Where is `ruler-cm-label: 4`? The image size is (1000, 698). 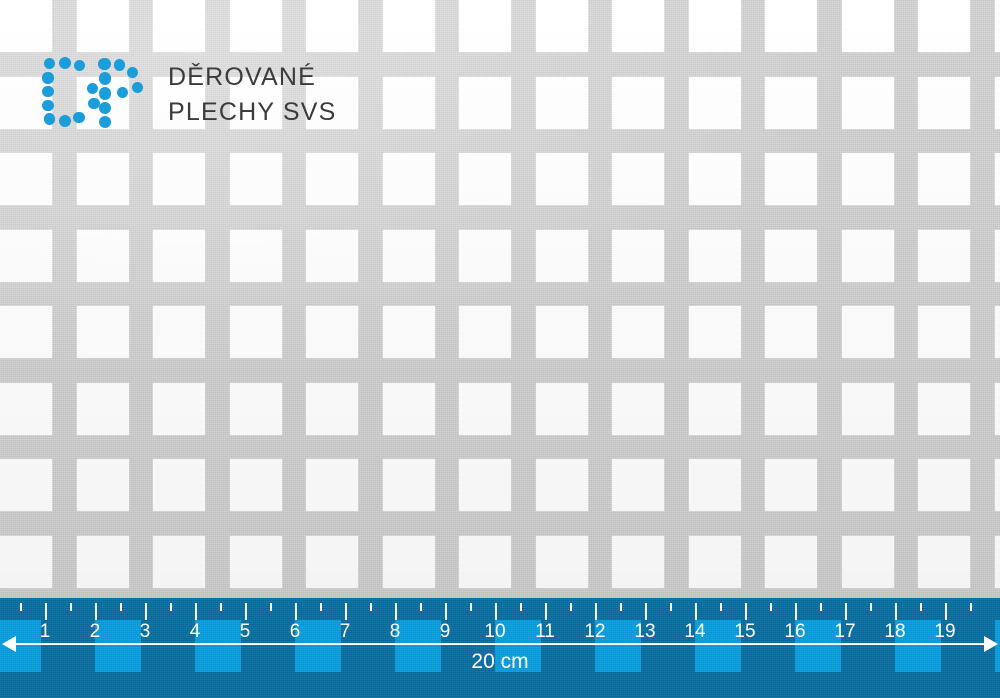
ruler-cm-label: 4 is located at coordinates (195, 631).